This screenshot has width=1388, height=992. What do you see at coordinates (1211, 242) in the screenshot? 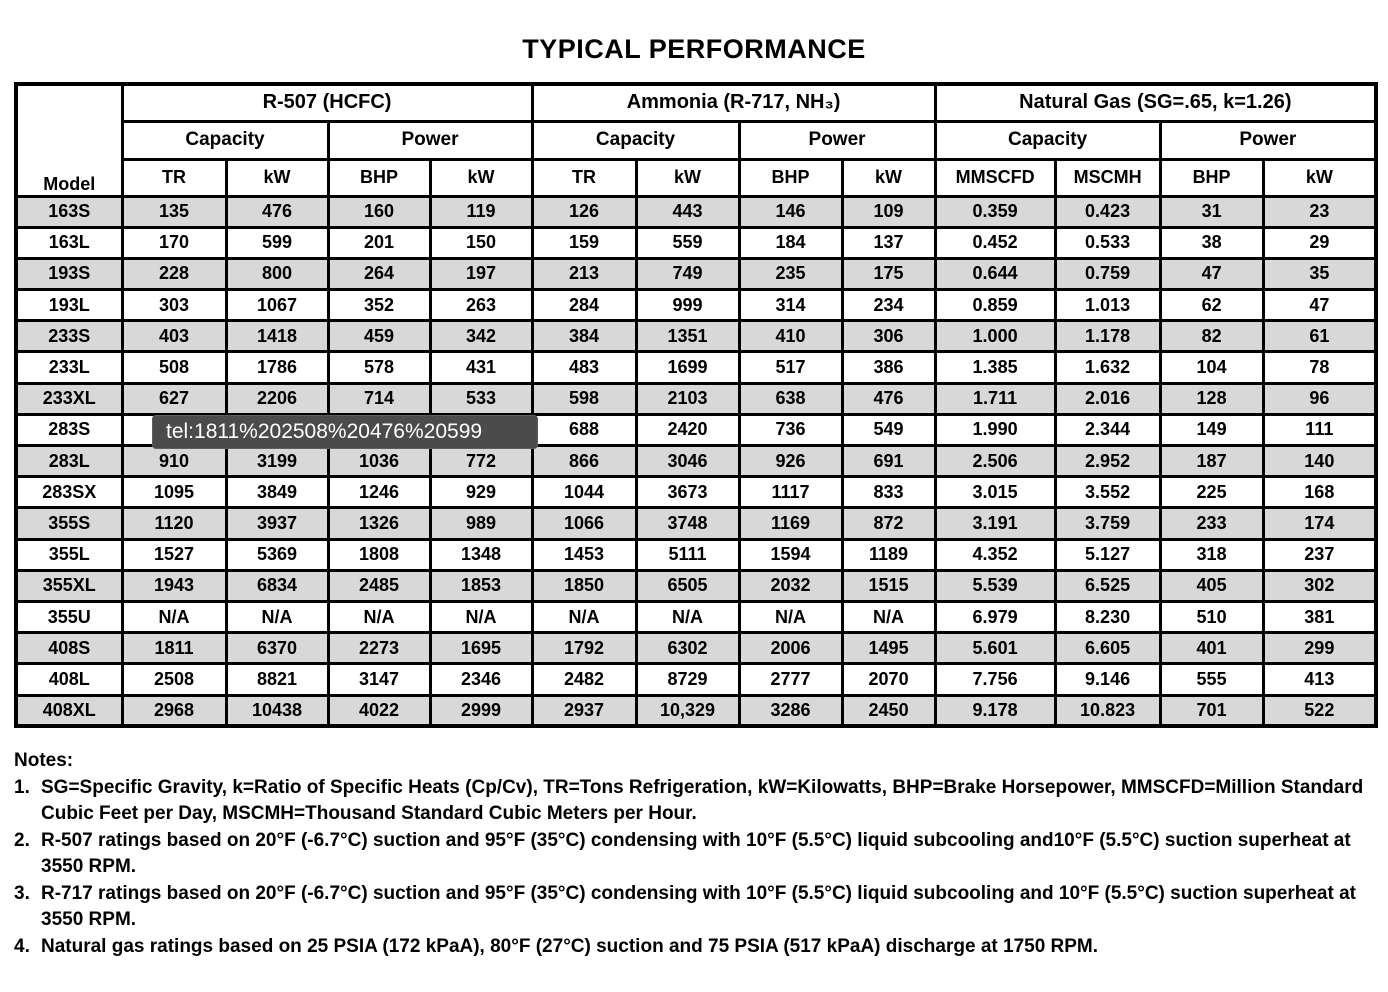
I see `table-cell: 38` at bounding box center [1211, 242].